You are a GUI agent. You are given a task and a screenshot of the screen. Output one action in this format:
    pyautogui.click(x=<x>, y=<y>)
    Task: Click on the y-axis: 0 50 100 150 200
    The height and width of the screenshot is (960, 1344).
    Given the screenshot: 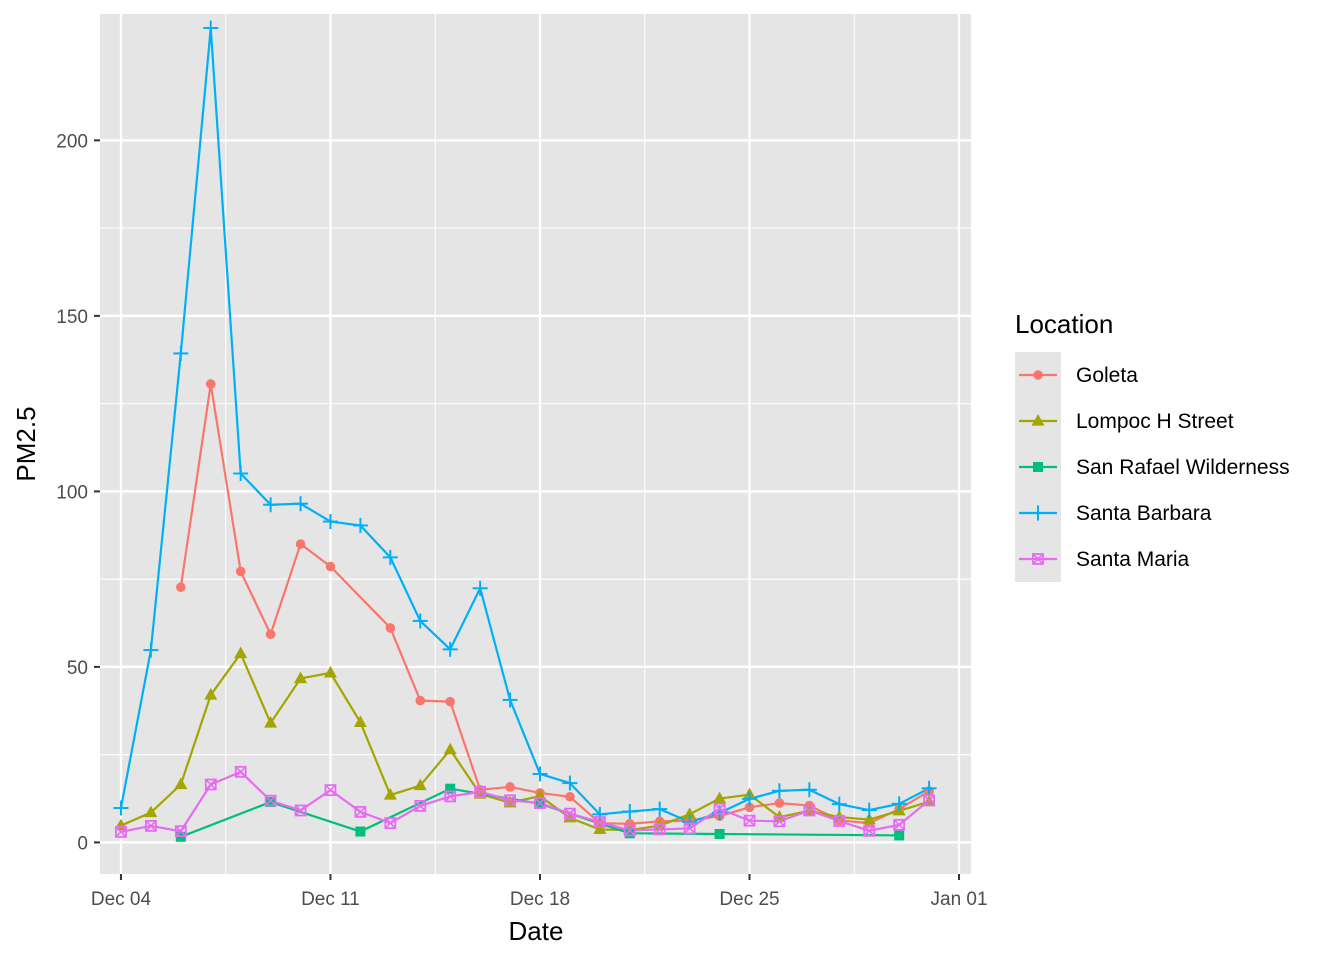 What is the action you would take?
    pyautogui.click(x=78, y=492)
    